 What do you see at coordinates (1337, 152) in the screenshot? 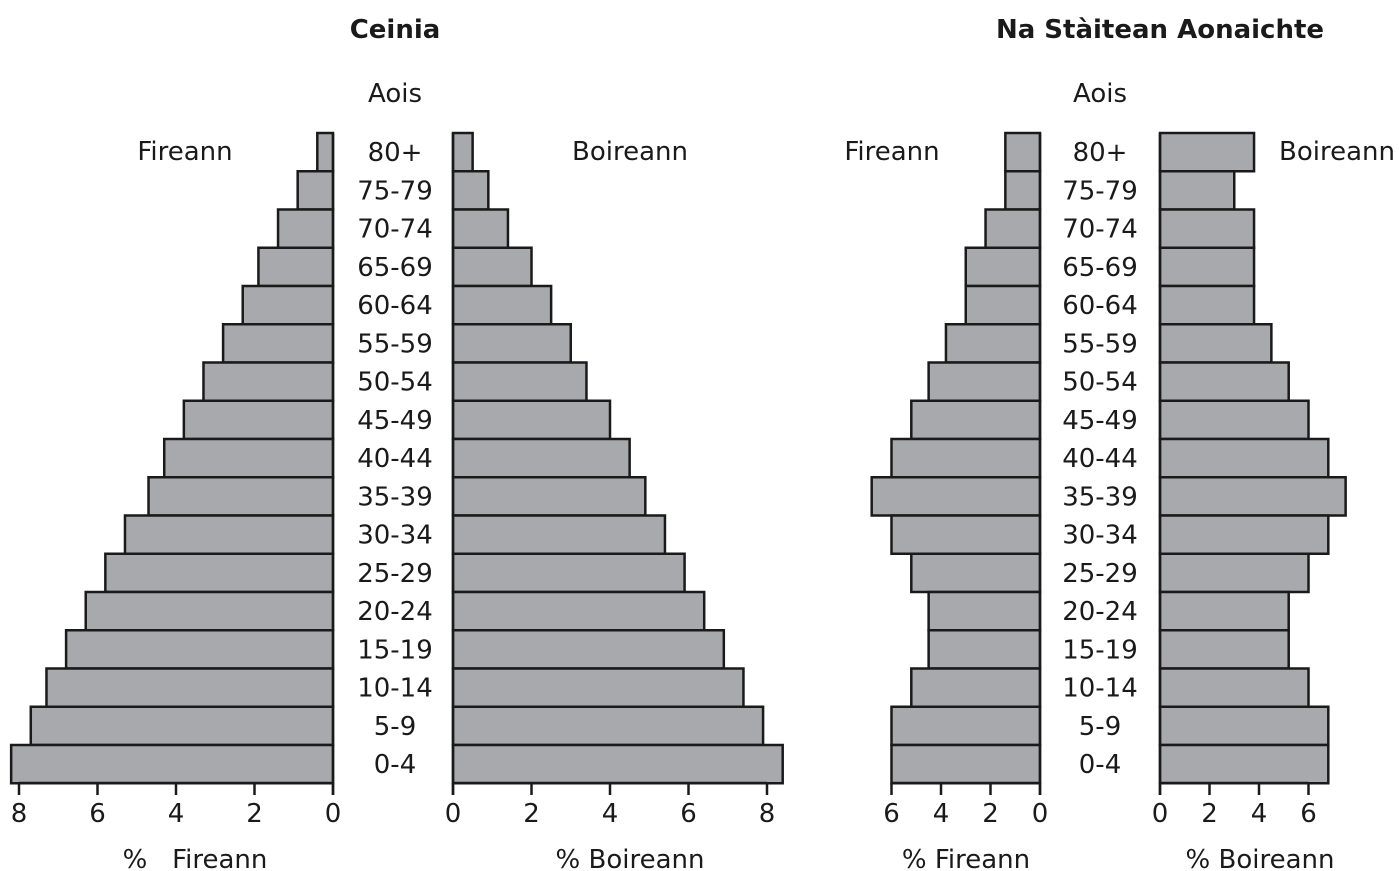
I see `female-label-usa: Boireann` at bounding box center [1337, 152].